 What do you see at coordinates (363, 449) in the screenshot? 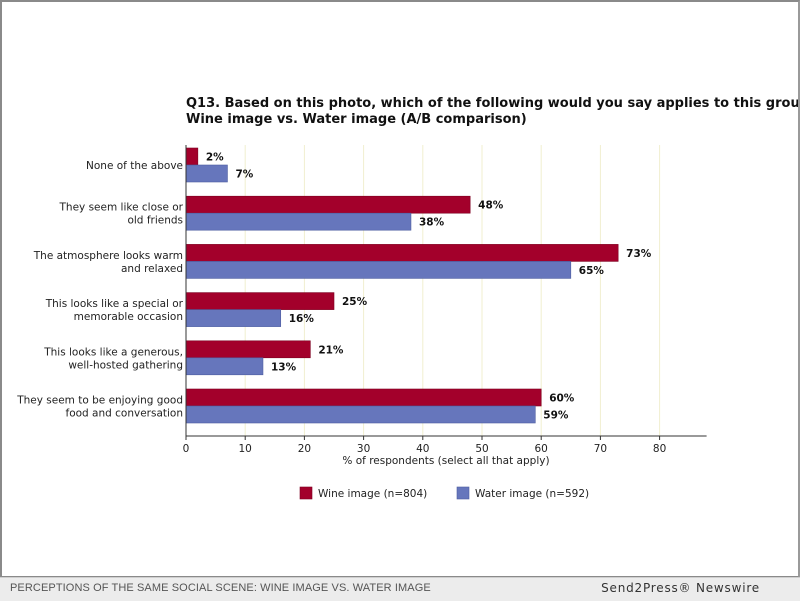
I see `x-tick-label: 30` at bounding box center [363, 449].